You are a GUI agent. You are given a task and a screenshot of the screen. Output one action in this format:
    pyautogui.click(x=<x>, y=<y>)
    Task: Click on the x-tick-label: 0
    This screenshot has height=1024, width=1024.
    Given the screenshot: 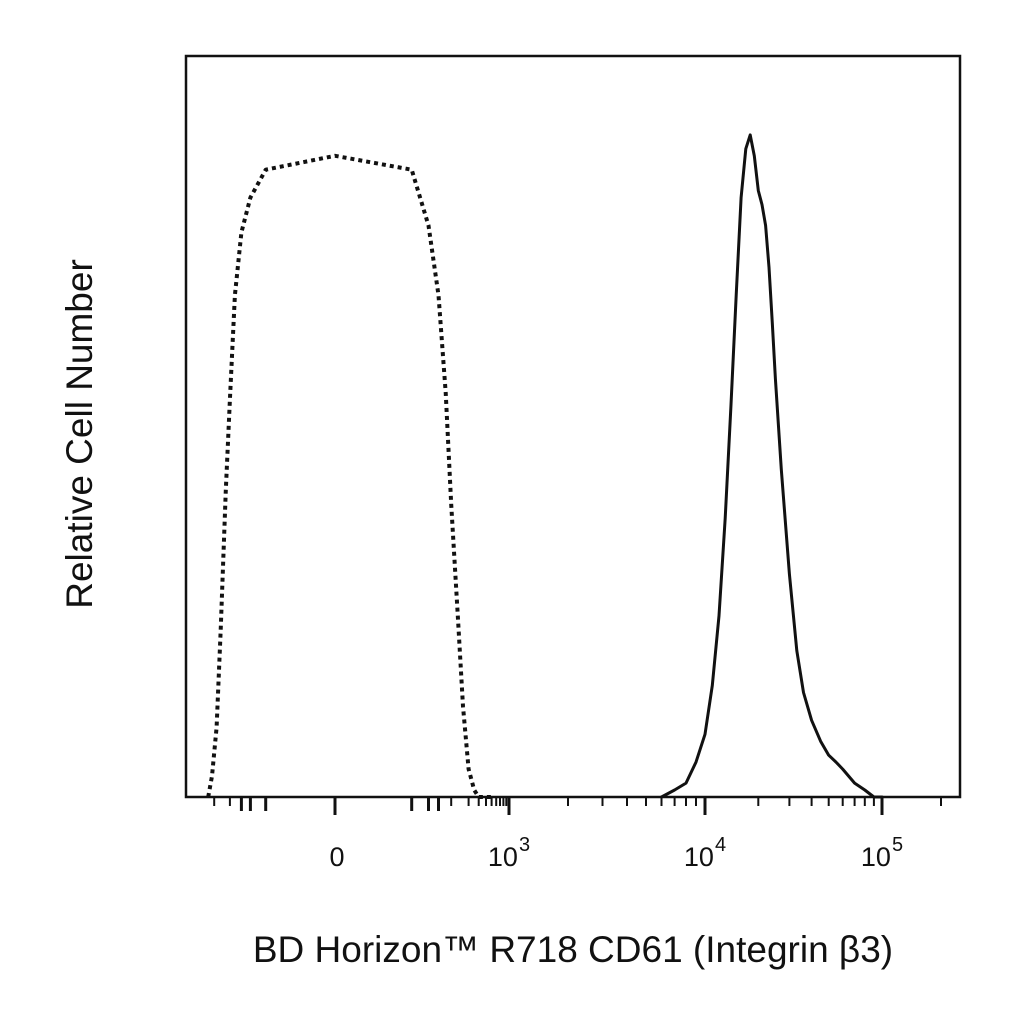 What is the action you would take?
    pyautogui.click(x=336, y=857)
    